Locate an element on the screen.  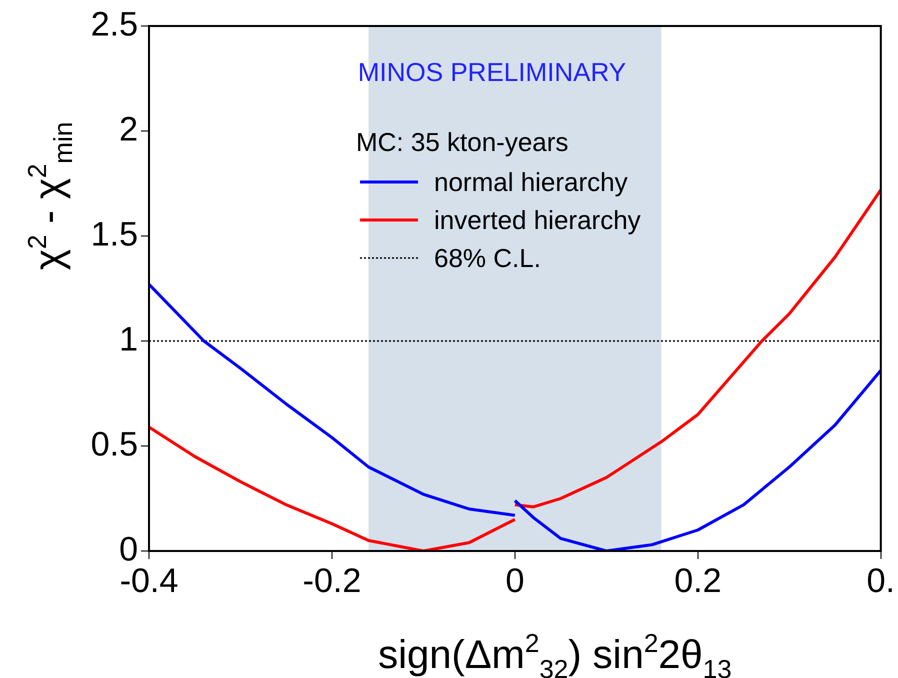
x-tick-label: 0. is located at coordinates (880, 581).